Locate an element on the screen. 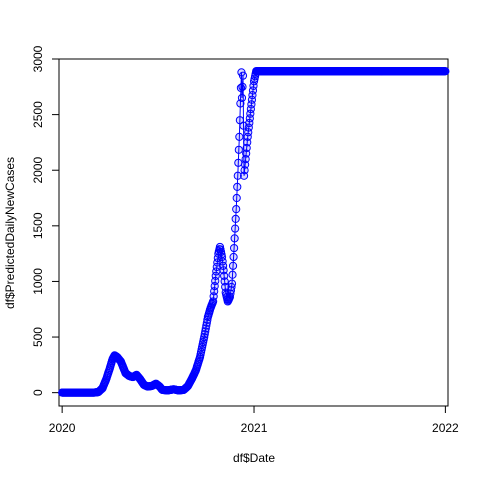 The width and height of the screenshot is (480, 480). y-axis: 0 500 1000 1500 2000 2500 3000 is located at coordinates (45, 220).